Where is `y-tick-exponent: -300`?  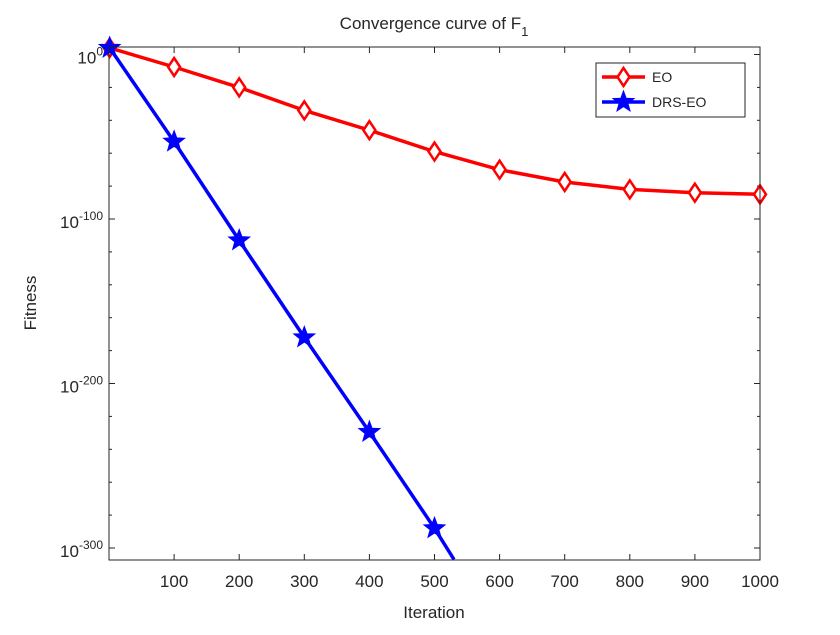 y-tick-exponent: -300 is located at coordinates (91, 545).